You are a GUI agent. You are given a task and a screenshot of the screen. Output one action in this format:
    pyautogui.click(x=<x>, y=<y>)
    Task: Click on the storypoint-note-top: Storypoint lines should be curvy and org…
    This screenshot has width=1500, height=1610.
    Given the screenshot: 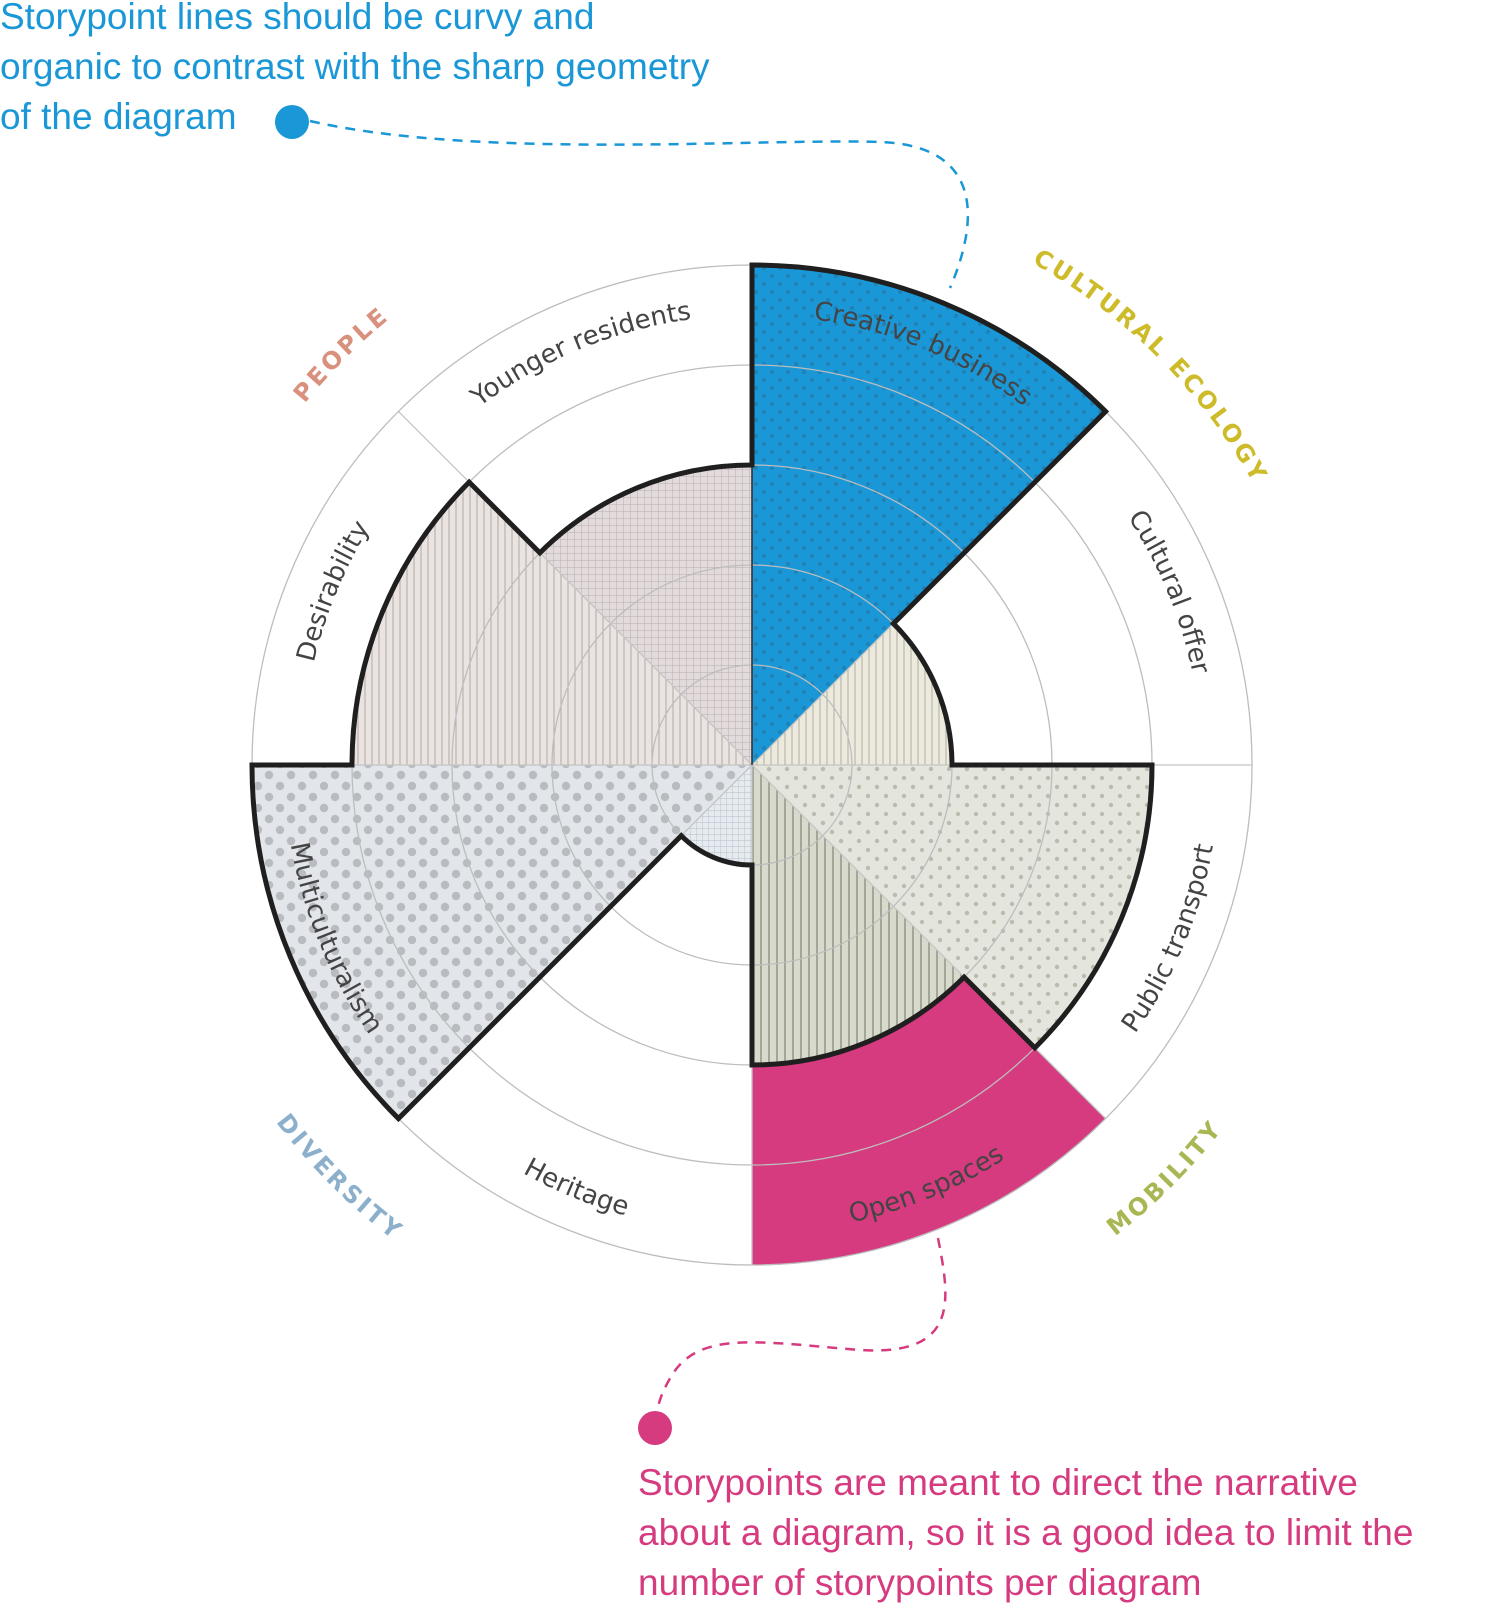 What is the action you would take?
    pyautogui.click(x=400, y=71)
    